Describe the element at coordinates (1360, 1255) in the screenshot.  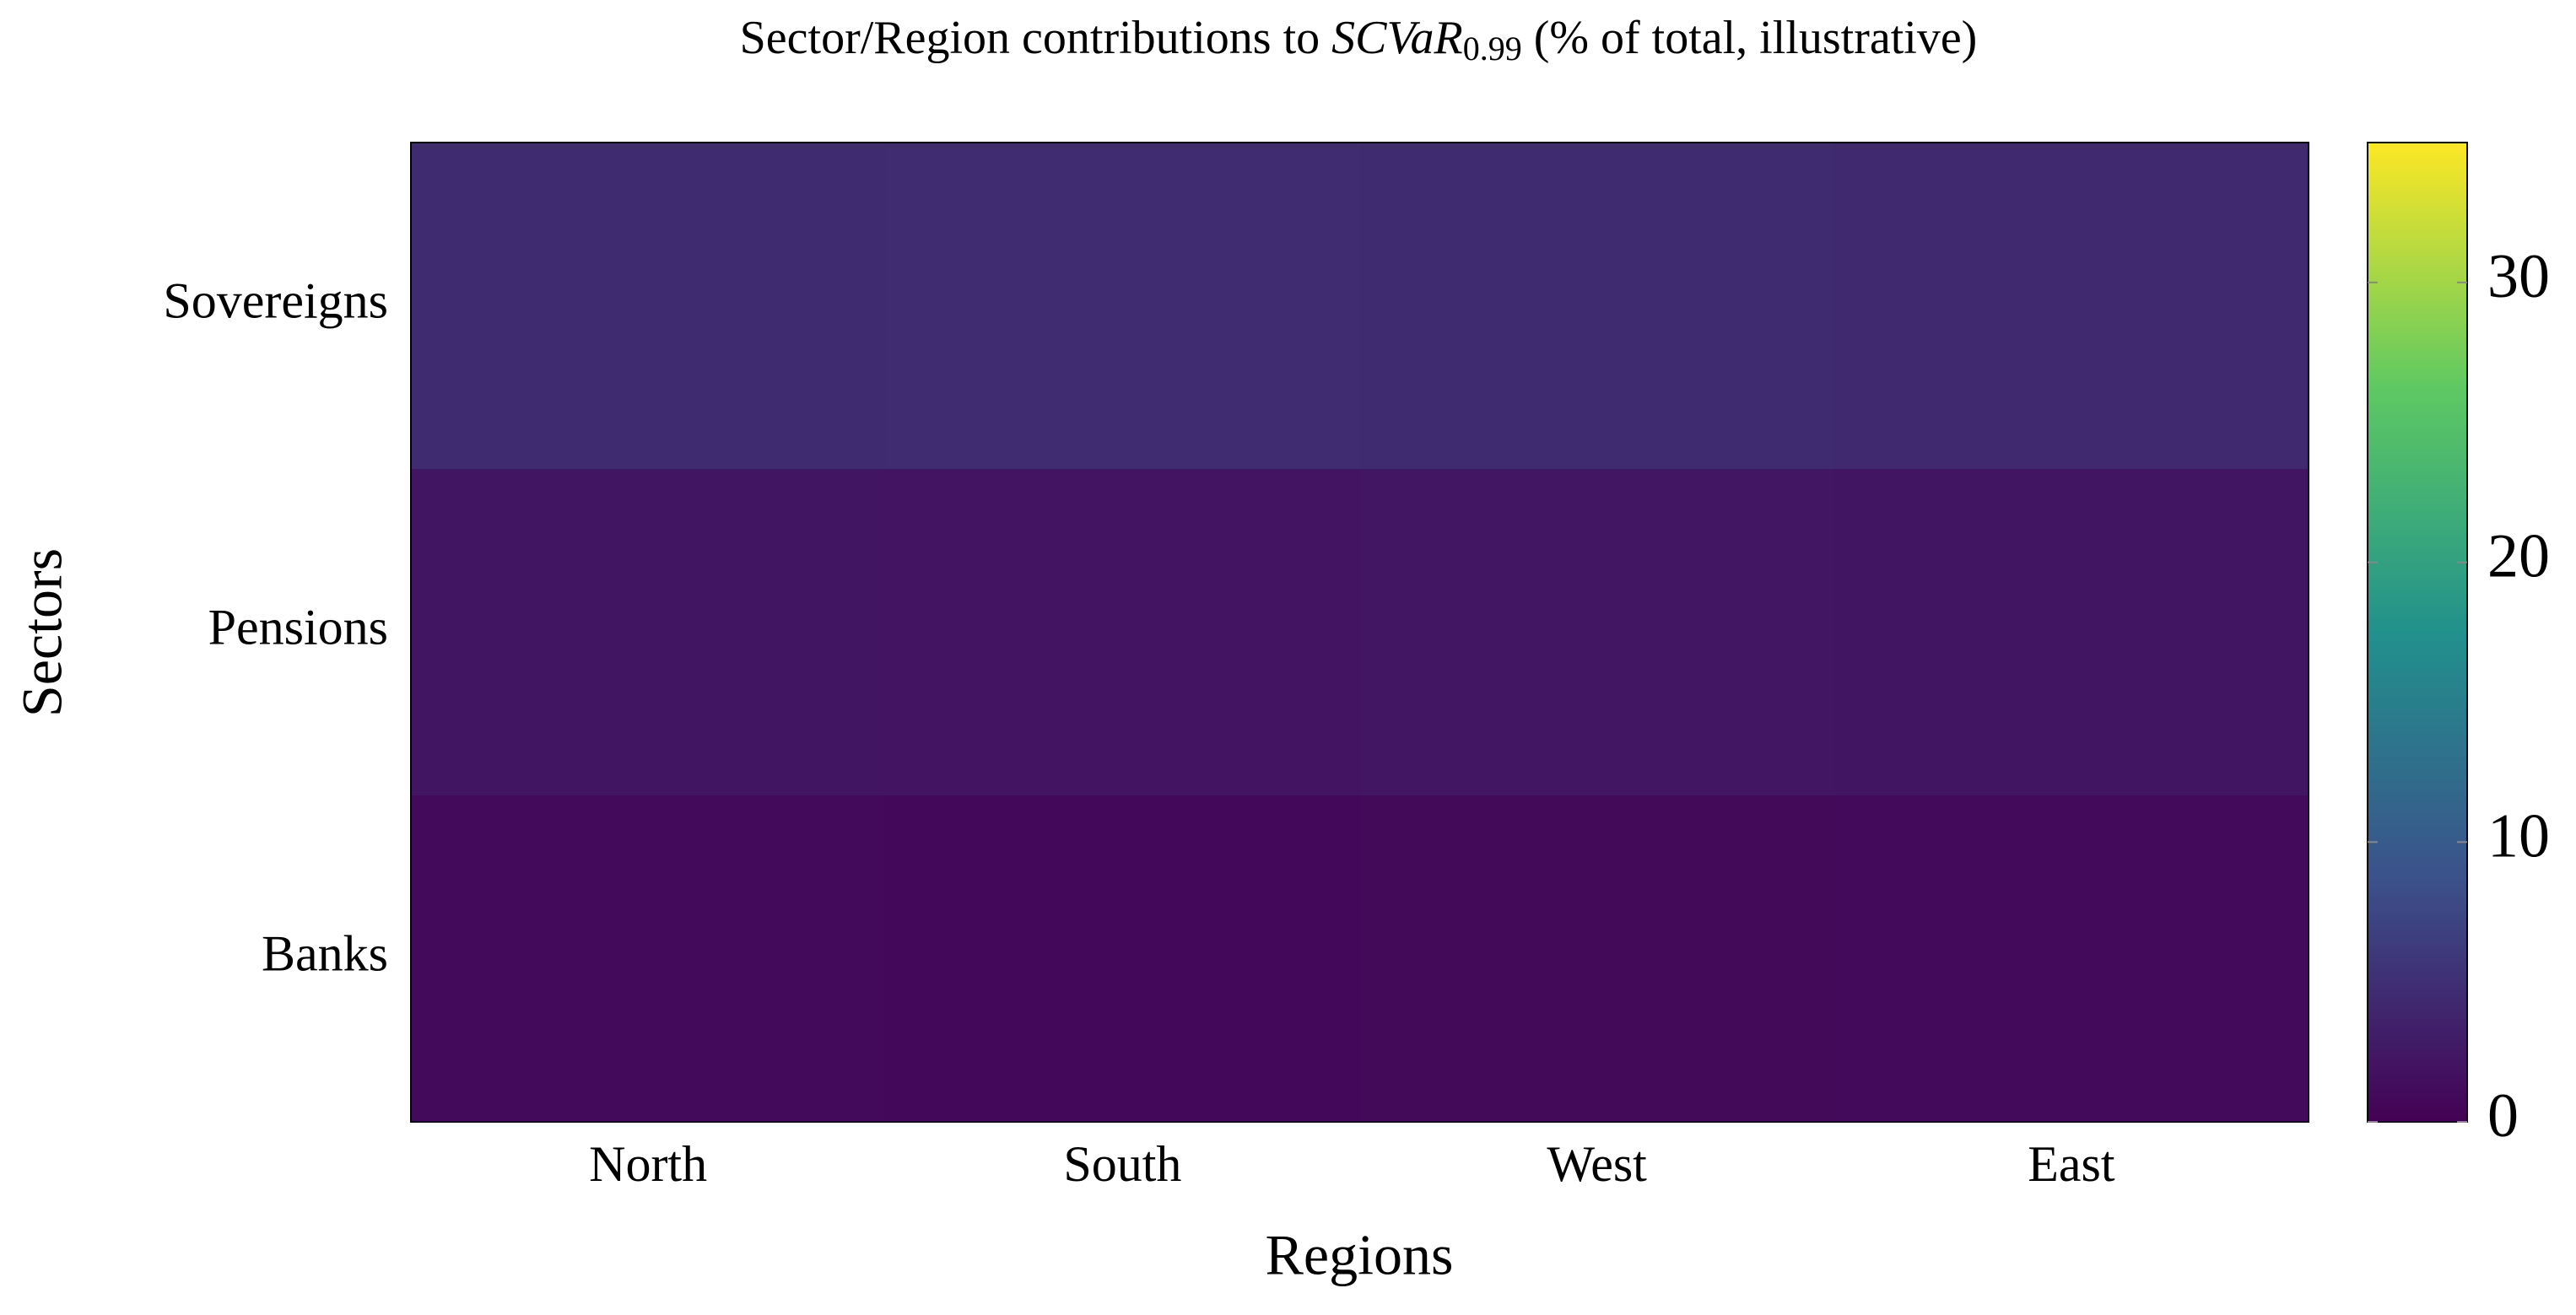
I see `x-axis-label: Regions` at that location.